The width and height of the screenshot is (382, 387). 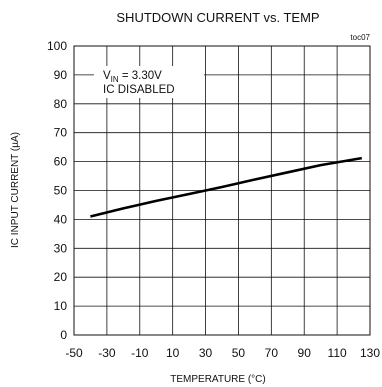 I want to click on y-tick-label: 50, so click(x=61, y=191).